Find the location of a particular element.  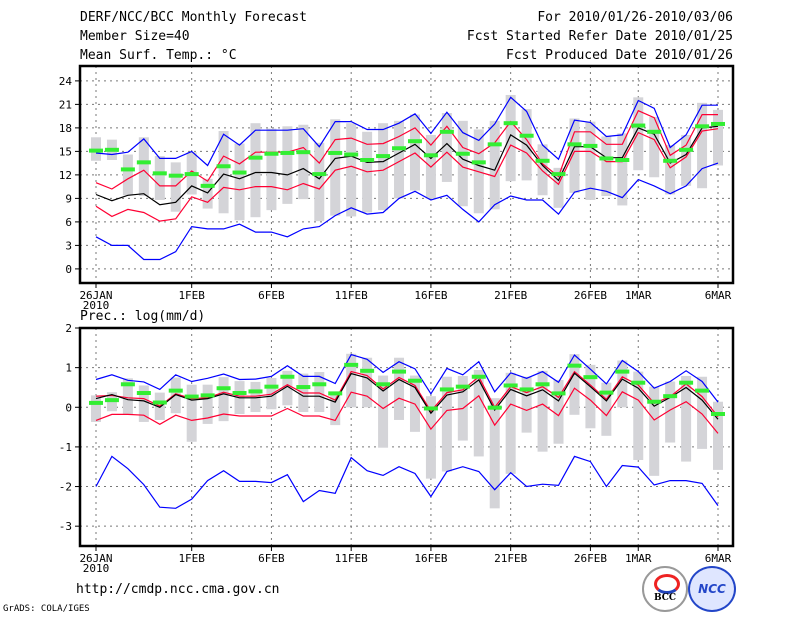

x-tick-label: 21FEB is located at coordinates (510, 558).